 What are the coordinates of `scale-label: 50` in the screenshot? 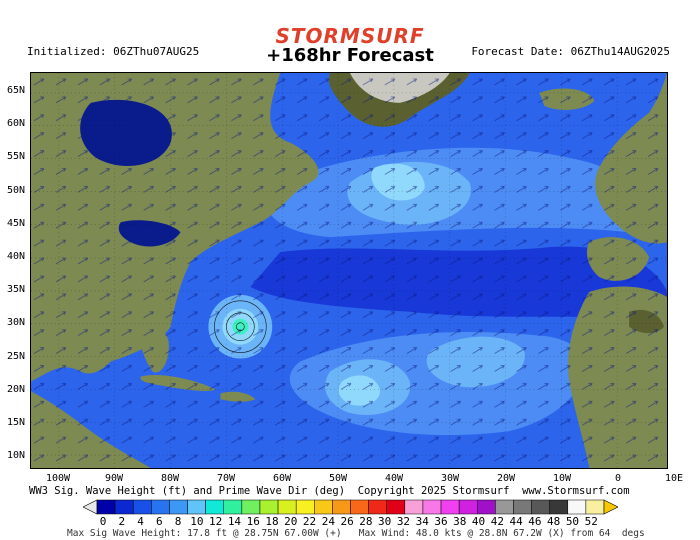 It's located at (572, 521).